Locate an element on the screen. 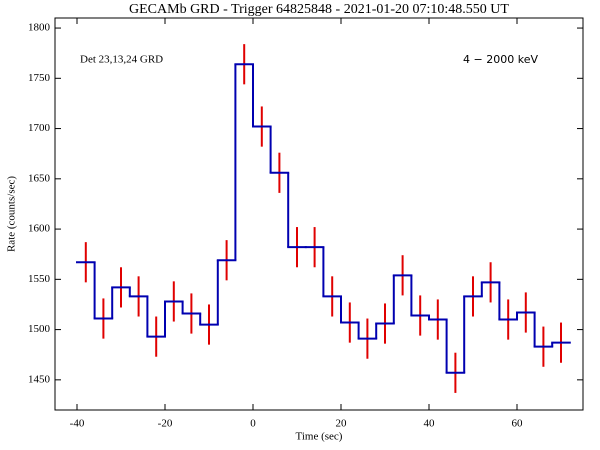 This screenshot has height=450, width=600. y-tick-label: 1500 is located at coordinates (39, 329).